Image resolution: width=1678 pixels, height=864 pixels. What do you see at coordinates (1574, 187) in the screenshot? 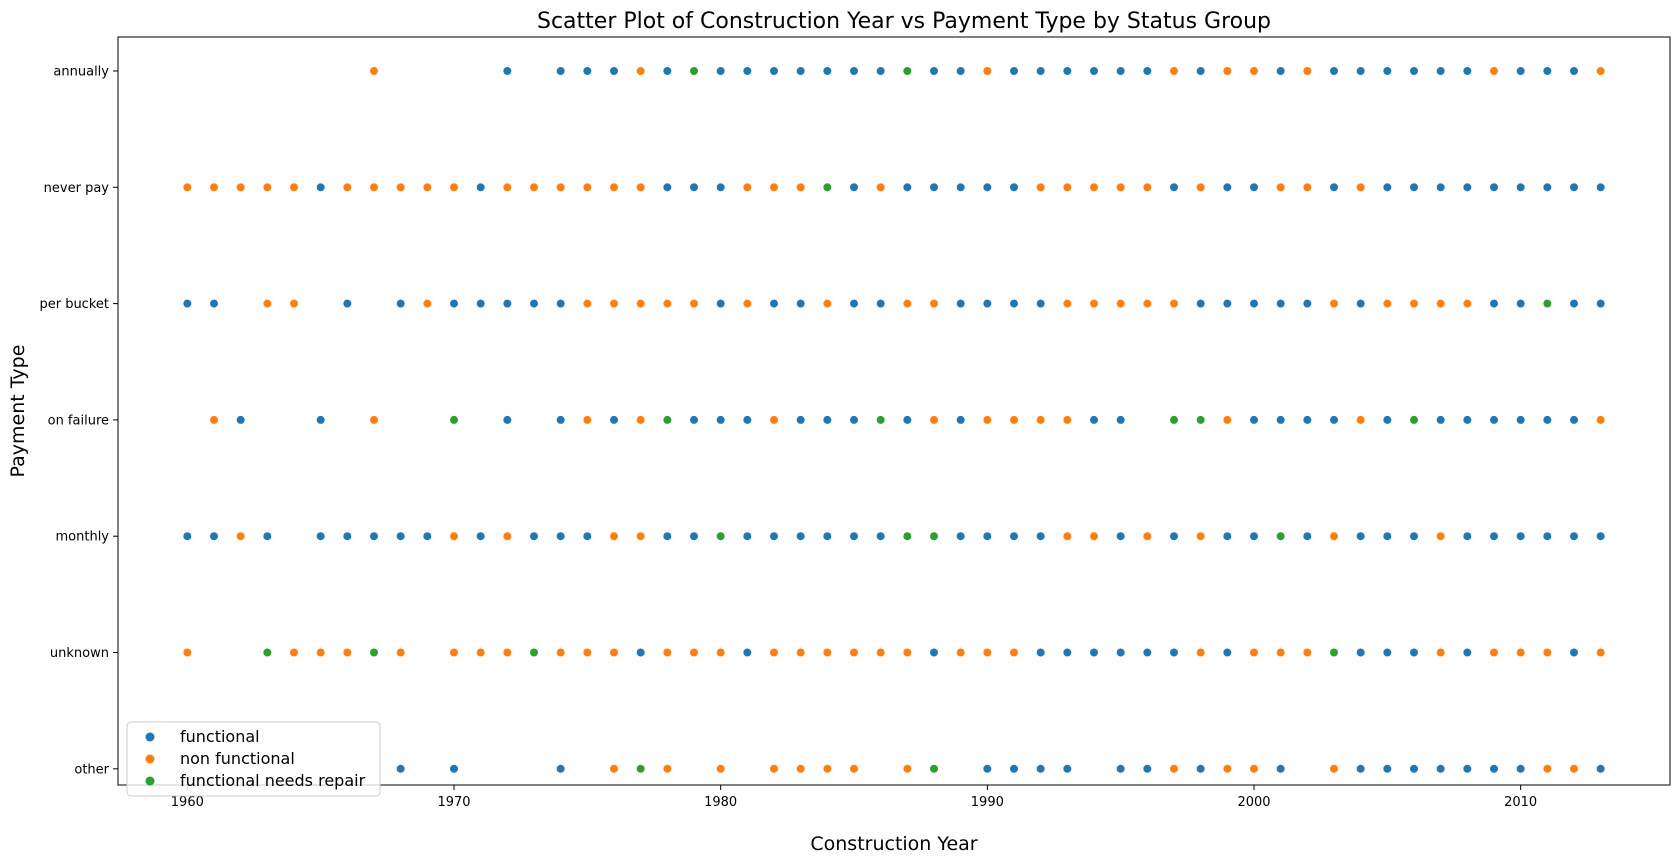
I see `point-functional-never-pay-2012` at bounding box center [1574, 187].